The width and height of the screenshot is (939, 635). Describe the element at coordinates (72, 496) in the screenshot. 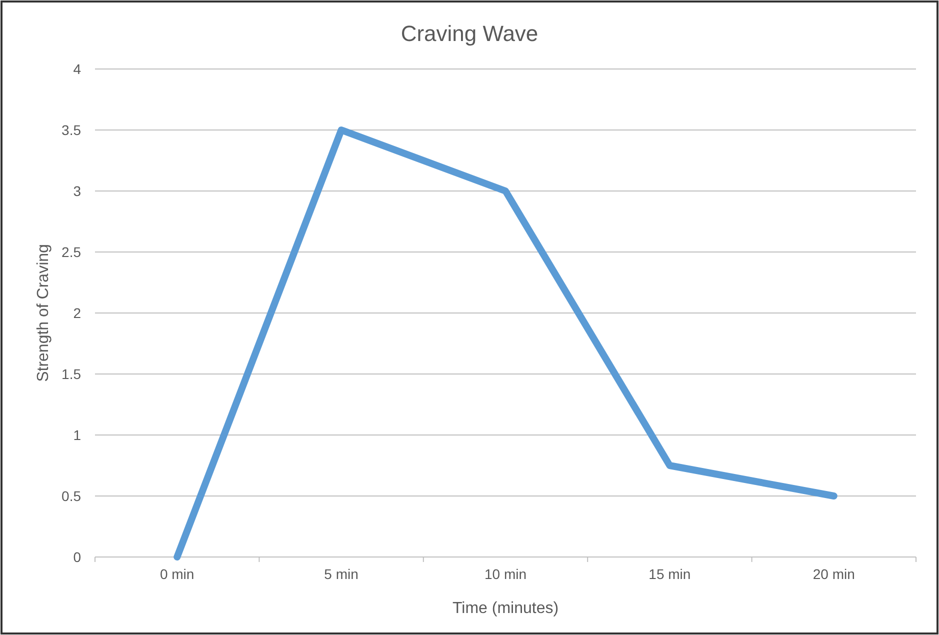

I see `y-tick-label: 0.5` at that location.